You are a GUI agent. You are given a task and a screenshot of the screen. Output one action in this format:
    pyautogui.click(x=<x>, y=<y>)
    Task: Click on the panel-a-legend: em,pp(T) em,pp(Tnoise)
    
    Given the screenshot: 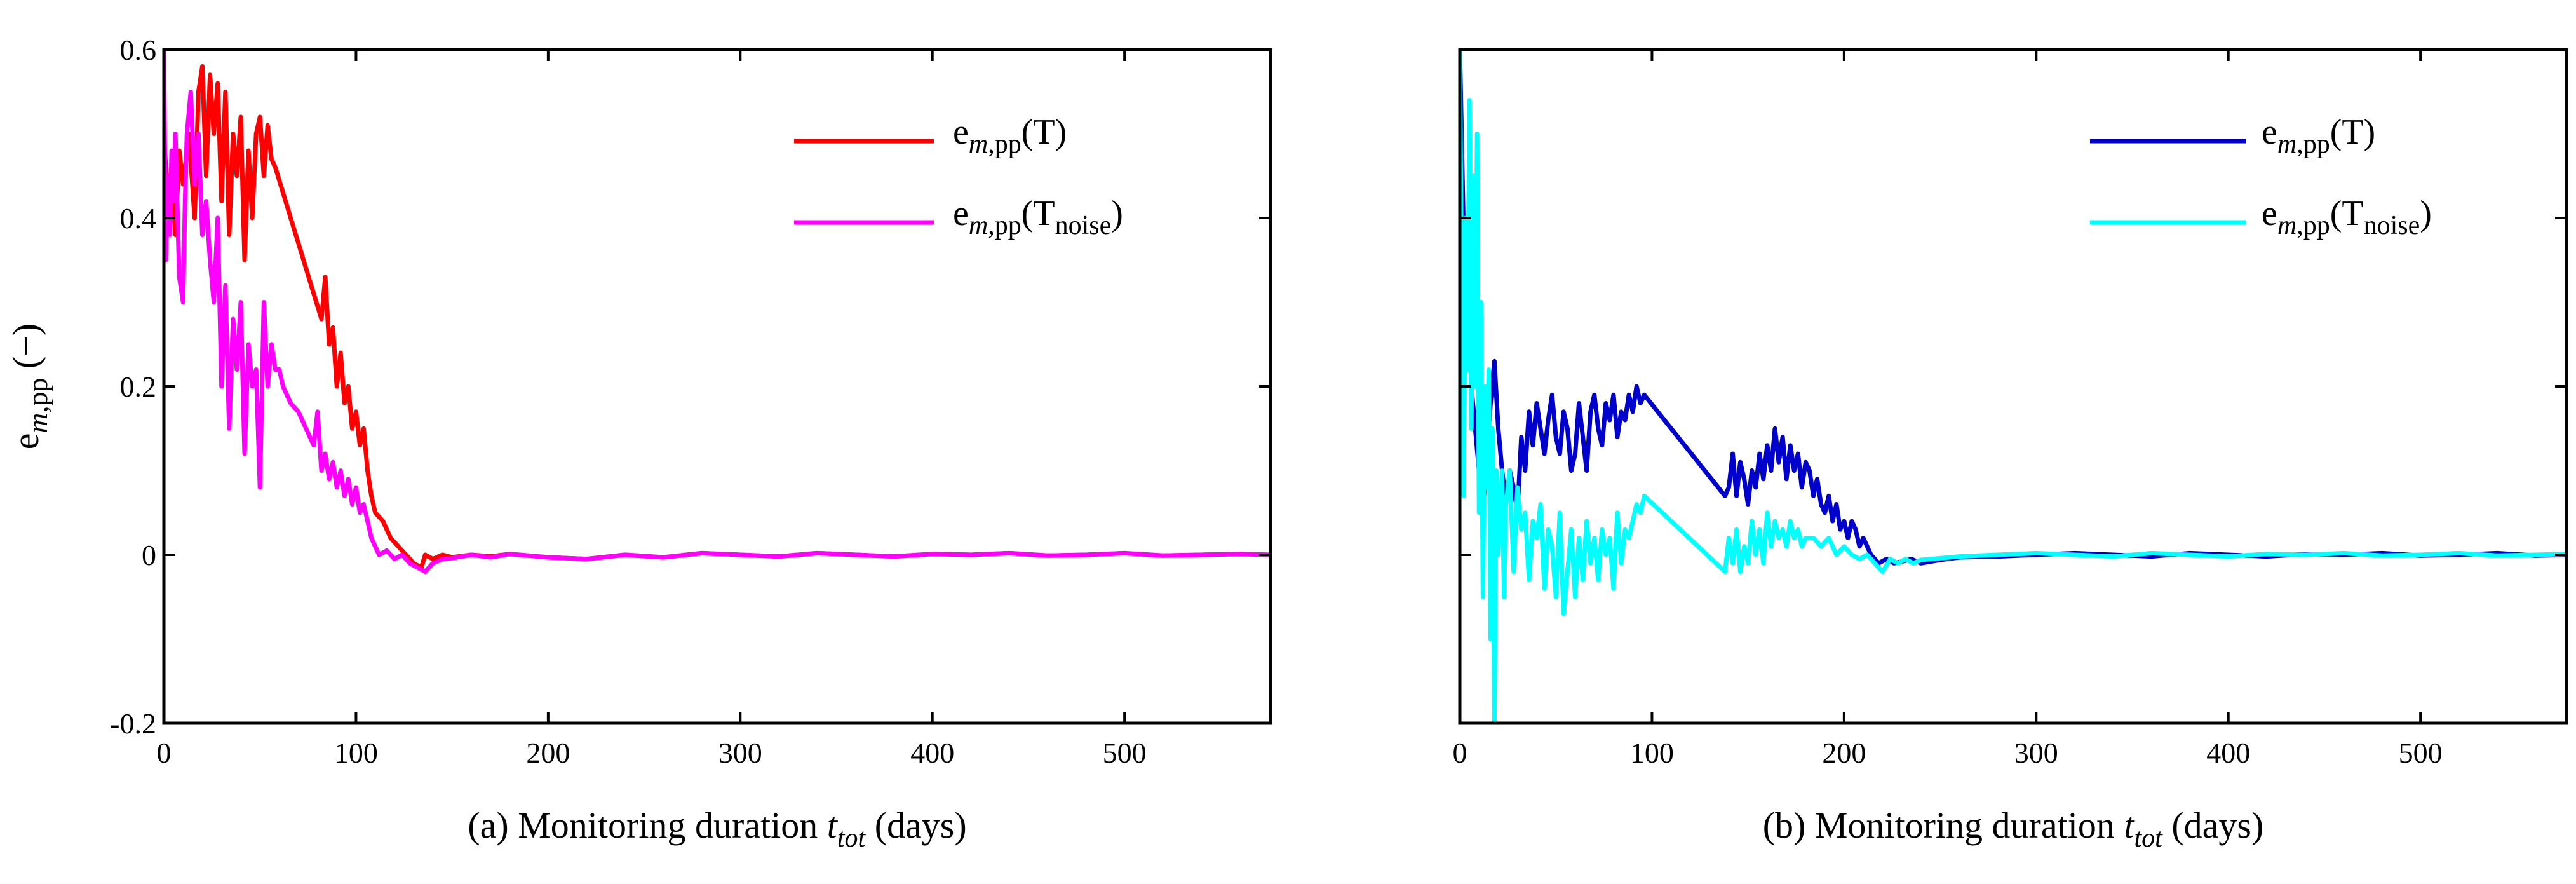 What is the action you would take?
    pyautogui.click(x=958, y=176)
    